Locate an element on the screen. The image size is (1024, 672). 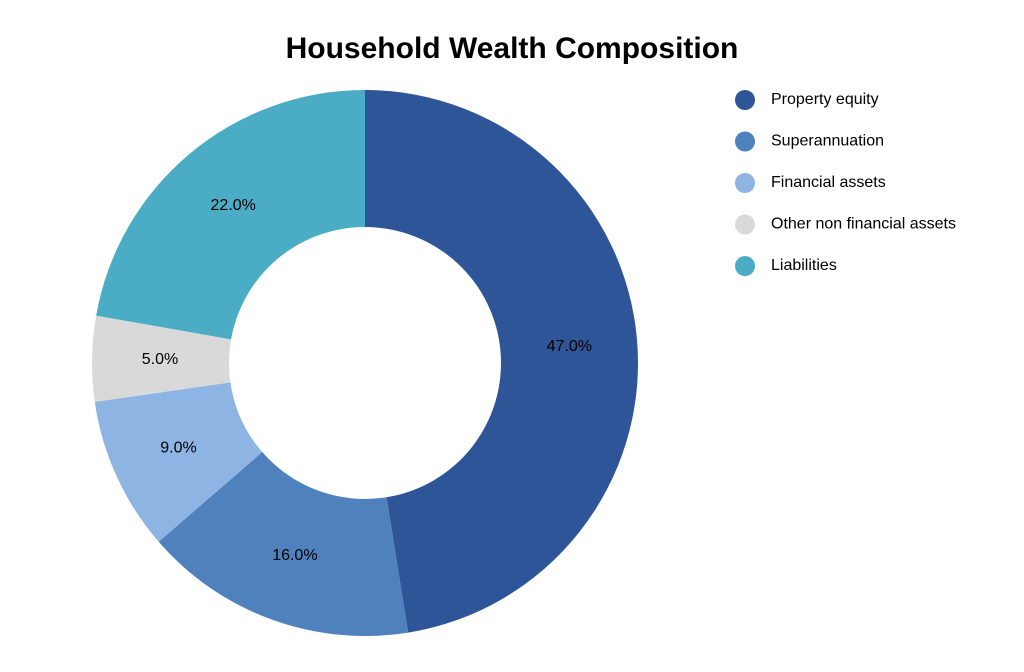
legend-label: Liabilities is located at coordinates (804, 265).